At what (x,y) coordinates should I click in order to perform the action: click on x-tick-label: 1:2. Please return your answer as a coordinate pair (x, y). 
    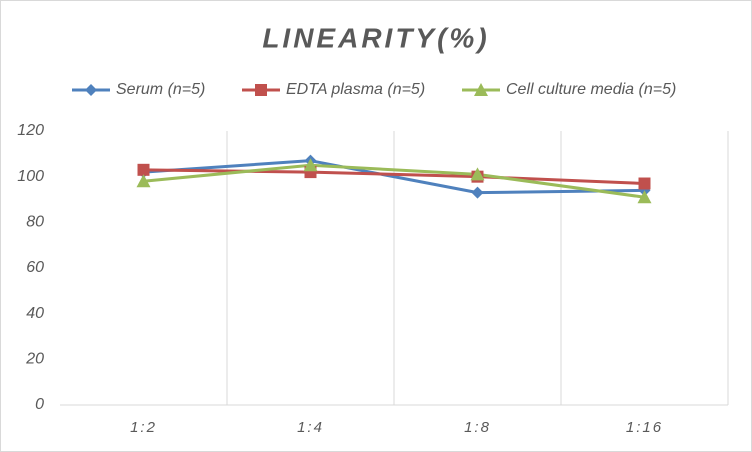
    Looking at the image, I should click on (143, 427).